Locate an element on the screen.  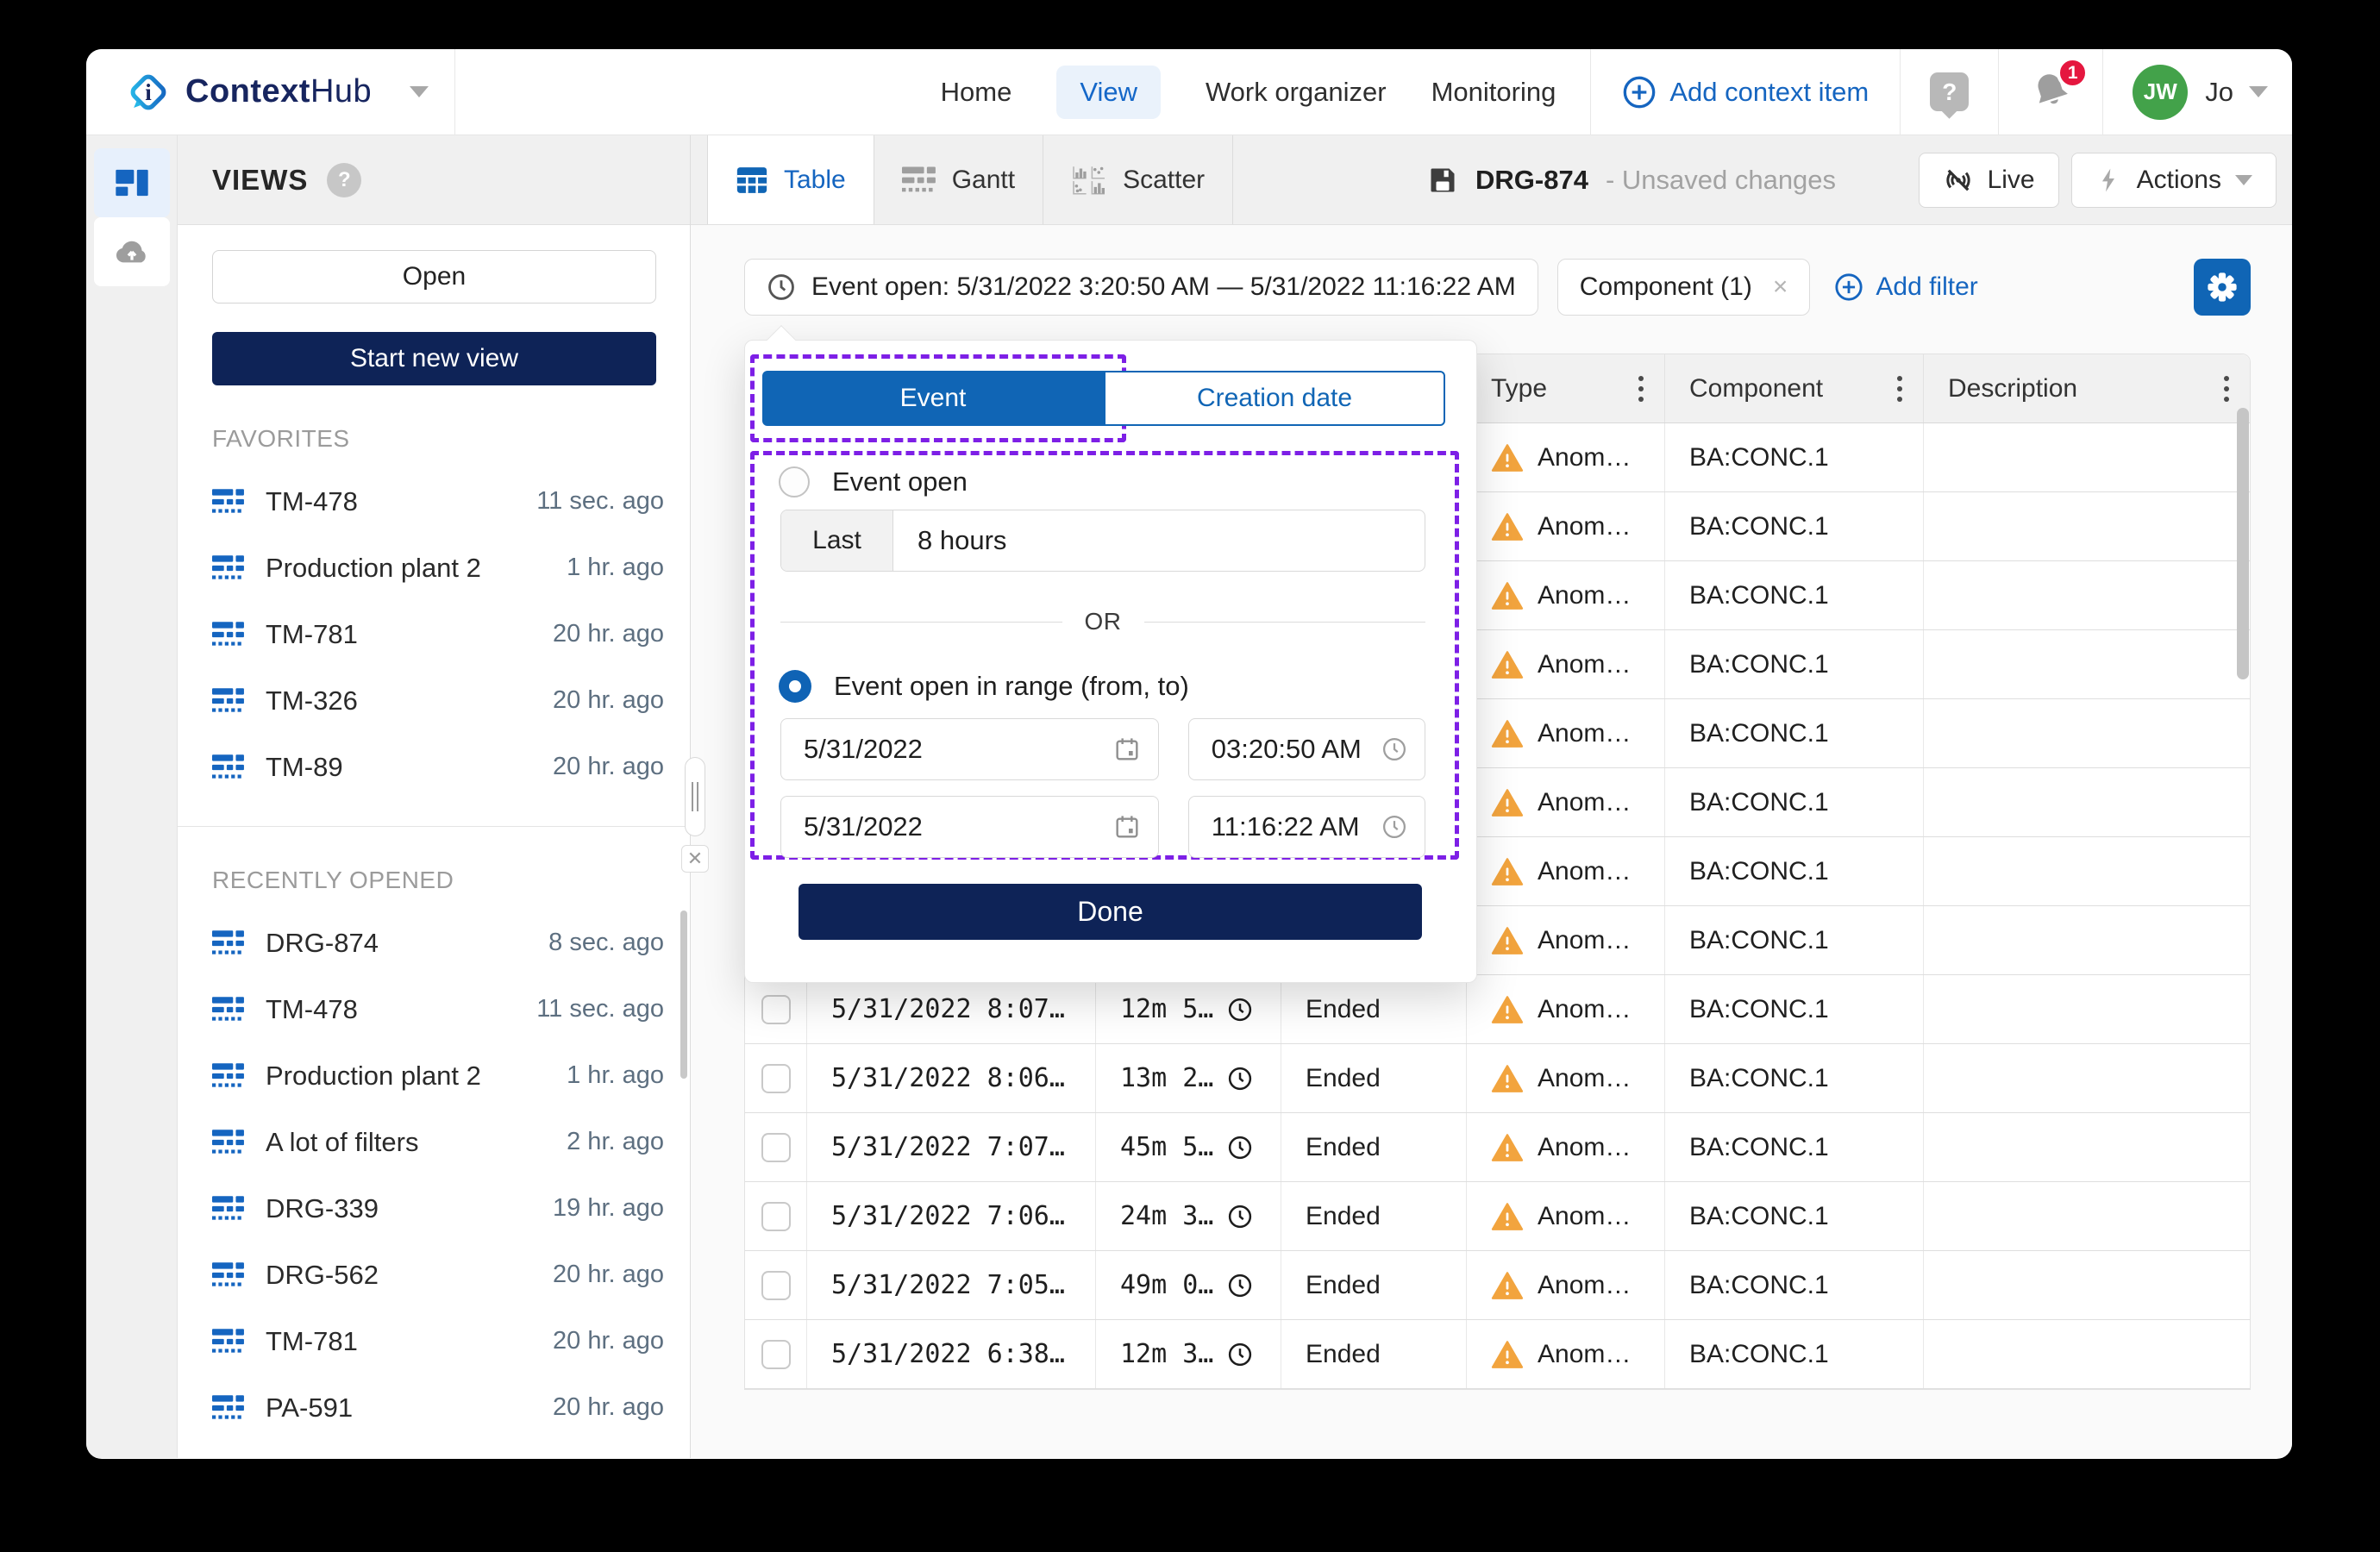
save-icon is located at coordinates (1443, 181).